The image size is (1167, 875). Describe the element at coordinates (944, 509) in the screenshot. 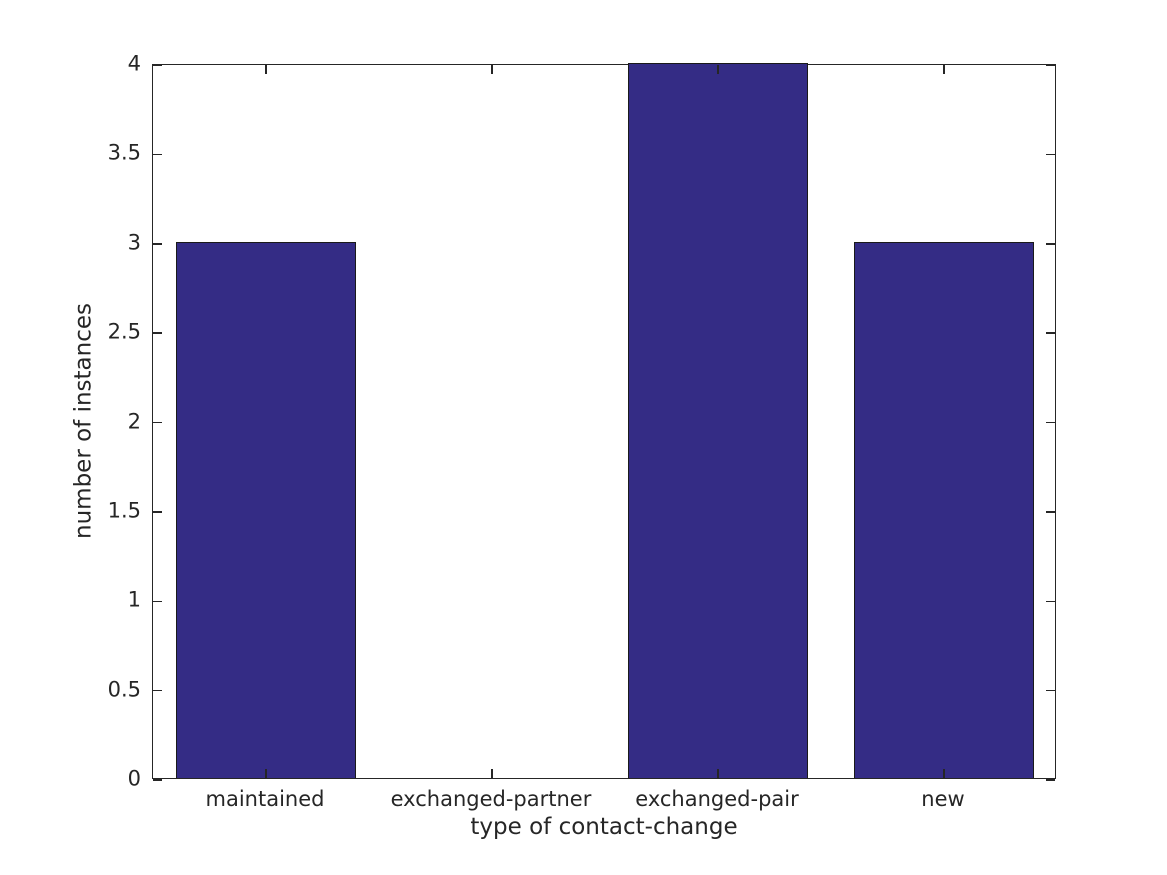

I see `bar-new` at that location.